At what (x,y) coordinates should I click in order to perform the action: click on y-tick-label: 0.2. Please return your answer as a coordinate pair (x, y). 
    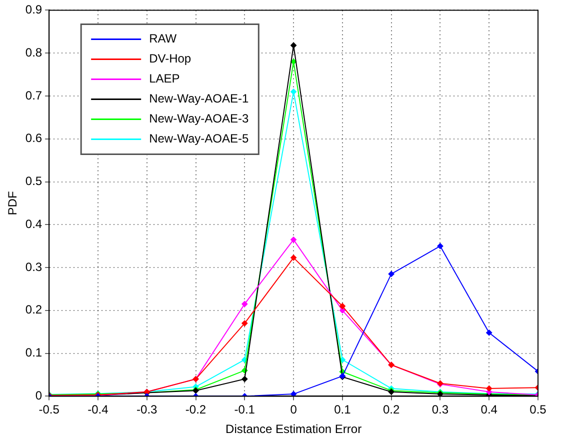
    Looking at the image, I should click on (33, 309).